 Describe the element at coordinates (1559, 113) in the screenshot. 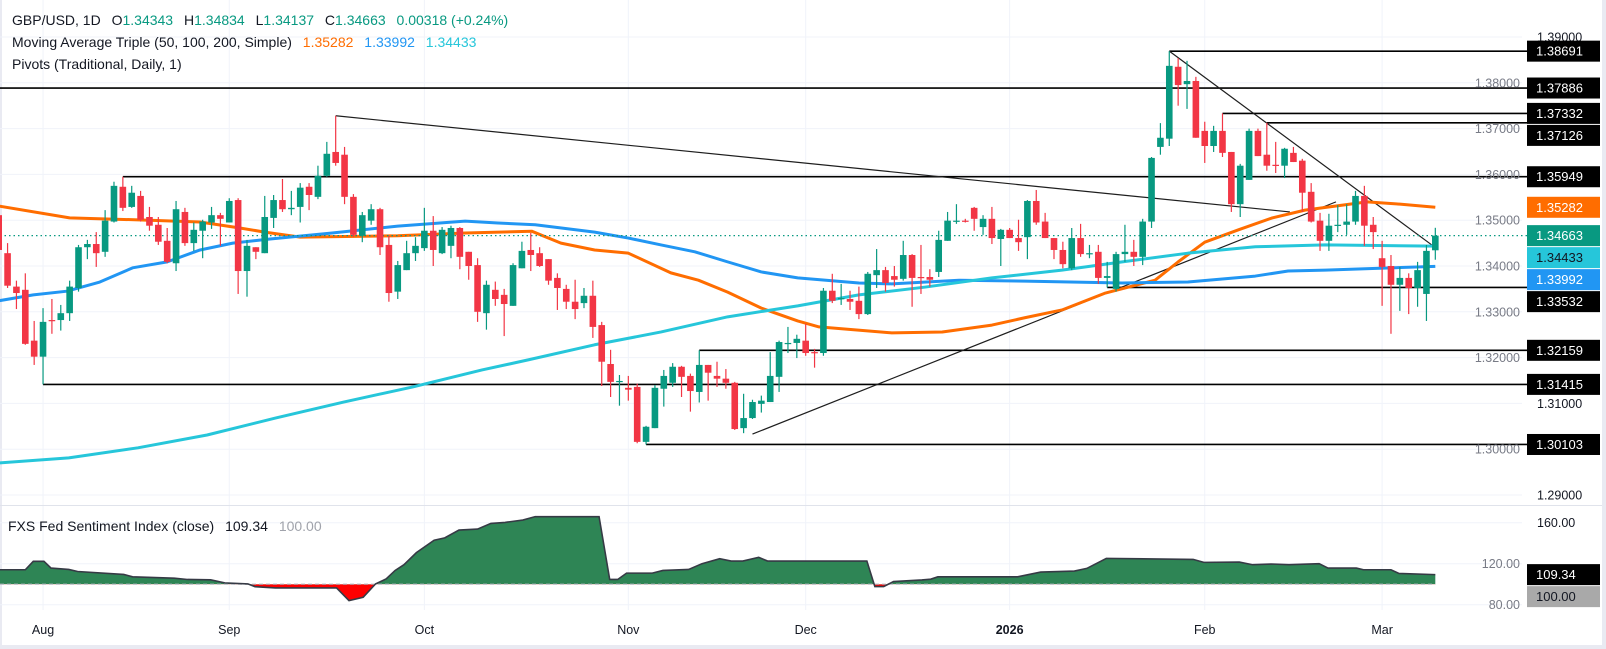

I see `price-label-text: 1.37332` at that location.